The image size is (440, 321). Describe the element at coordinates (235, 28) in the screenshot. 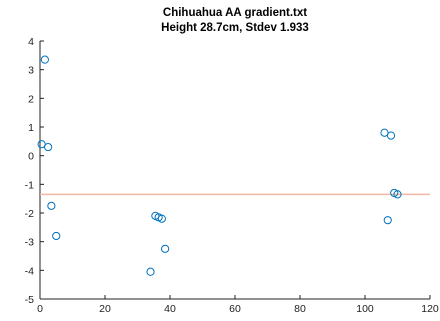

I see `chart-subtitle: Height 28.7cm, Stdev 1.933` at that location.